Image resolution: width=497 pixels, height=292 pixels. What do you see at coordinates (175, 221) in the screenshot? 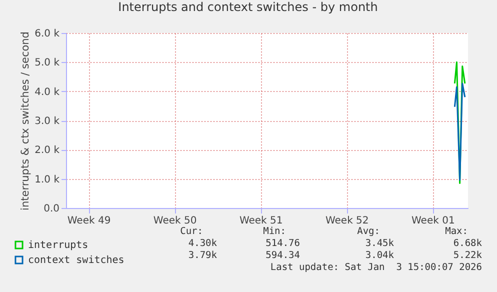
I see `x-tick-label: Week 50` at bounding box center [175, 221].